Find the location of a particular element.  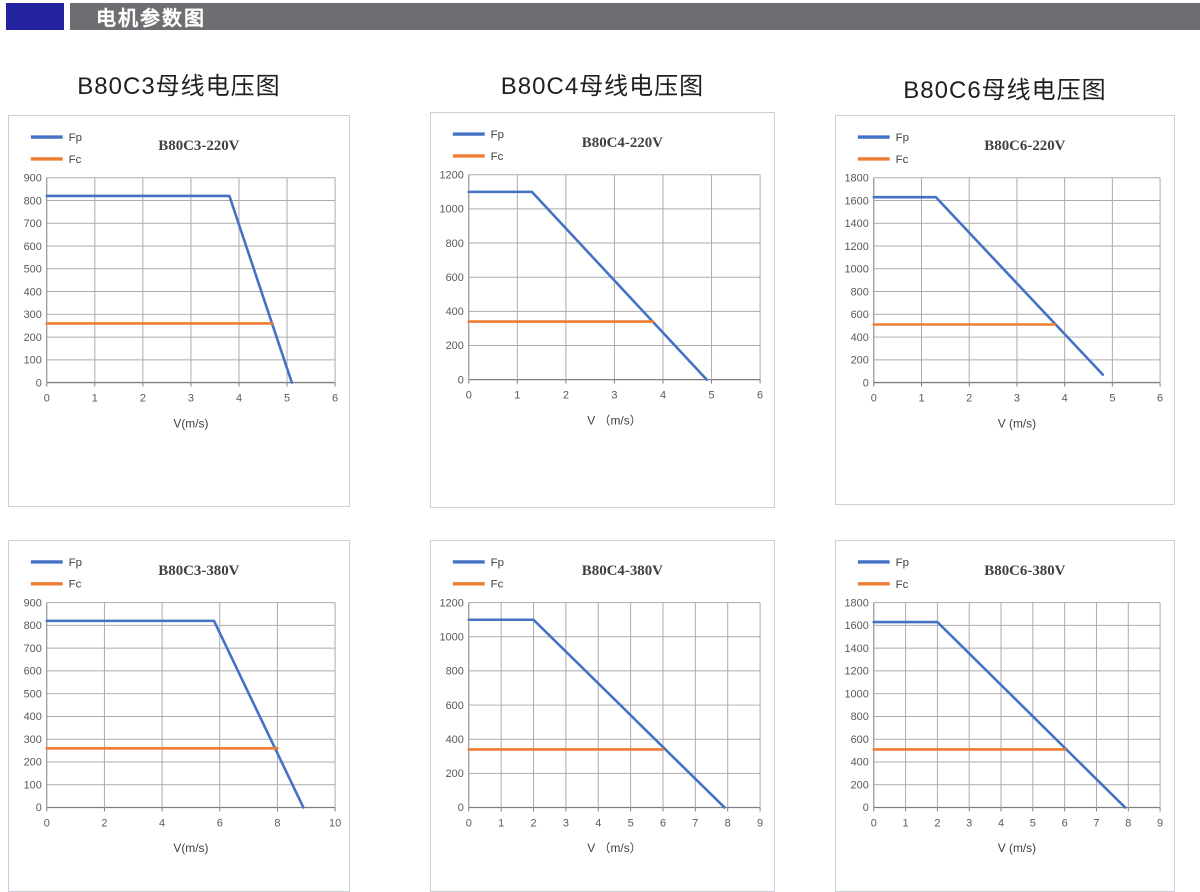

page-title: 电机参数图 is located at coordinates (151, 19).